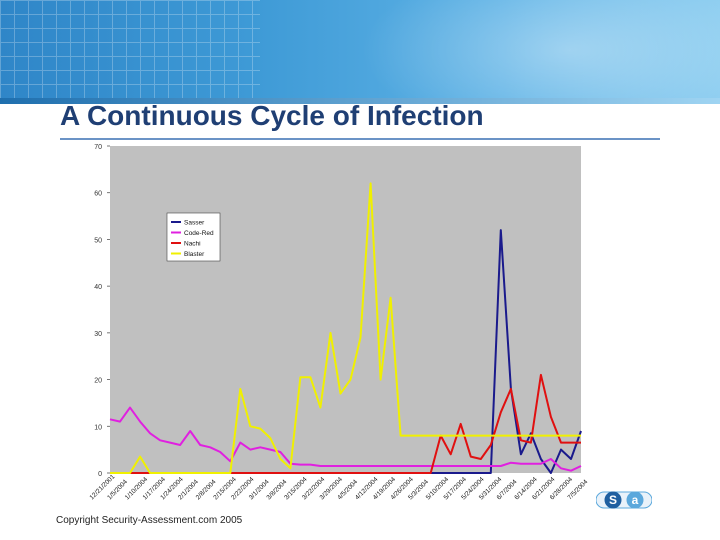  I want to click on y-tick-label: 40, so click(98, 287).